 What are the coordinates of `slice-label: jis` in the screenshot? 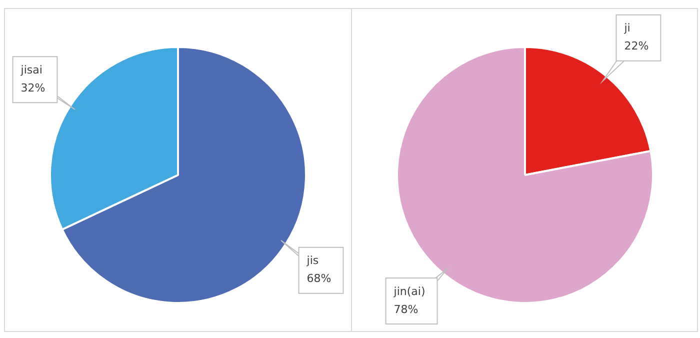 It's located at (312, 261).